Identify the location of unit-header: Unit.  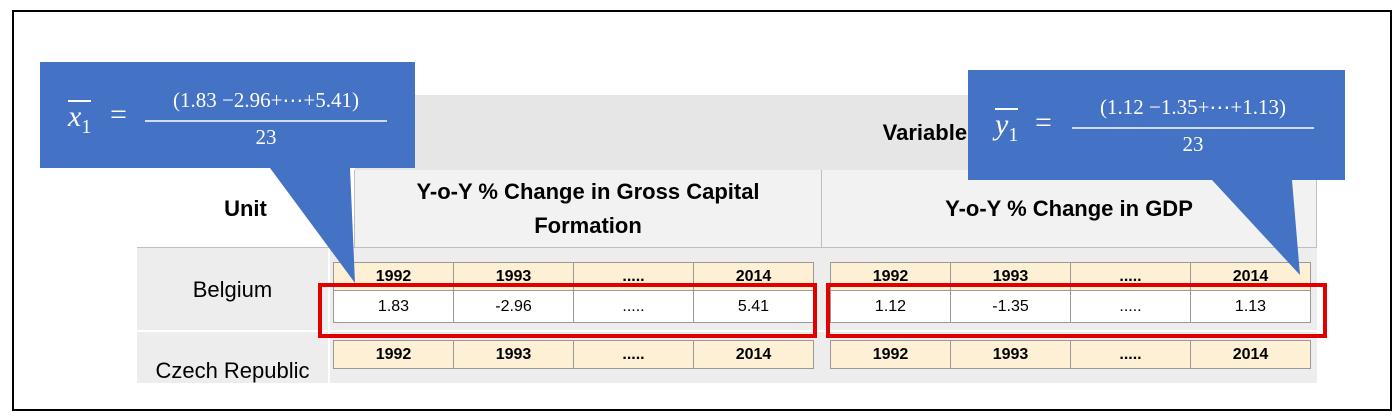
(246, 209).